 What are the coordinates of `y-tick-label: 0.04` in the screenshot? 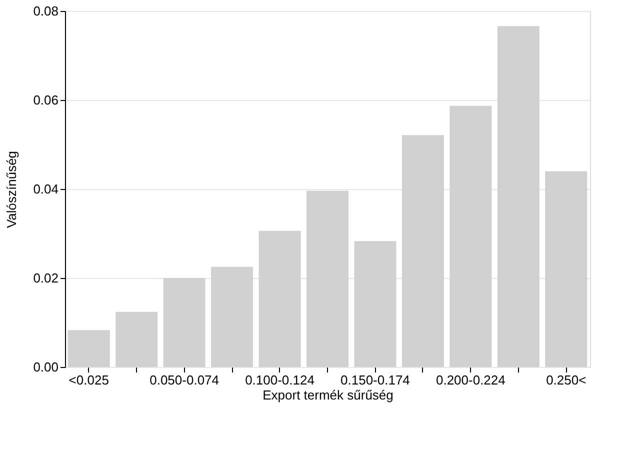 It's located at (45, 189).